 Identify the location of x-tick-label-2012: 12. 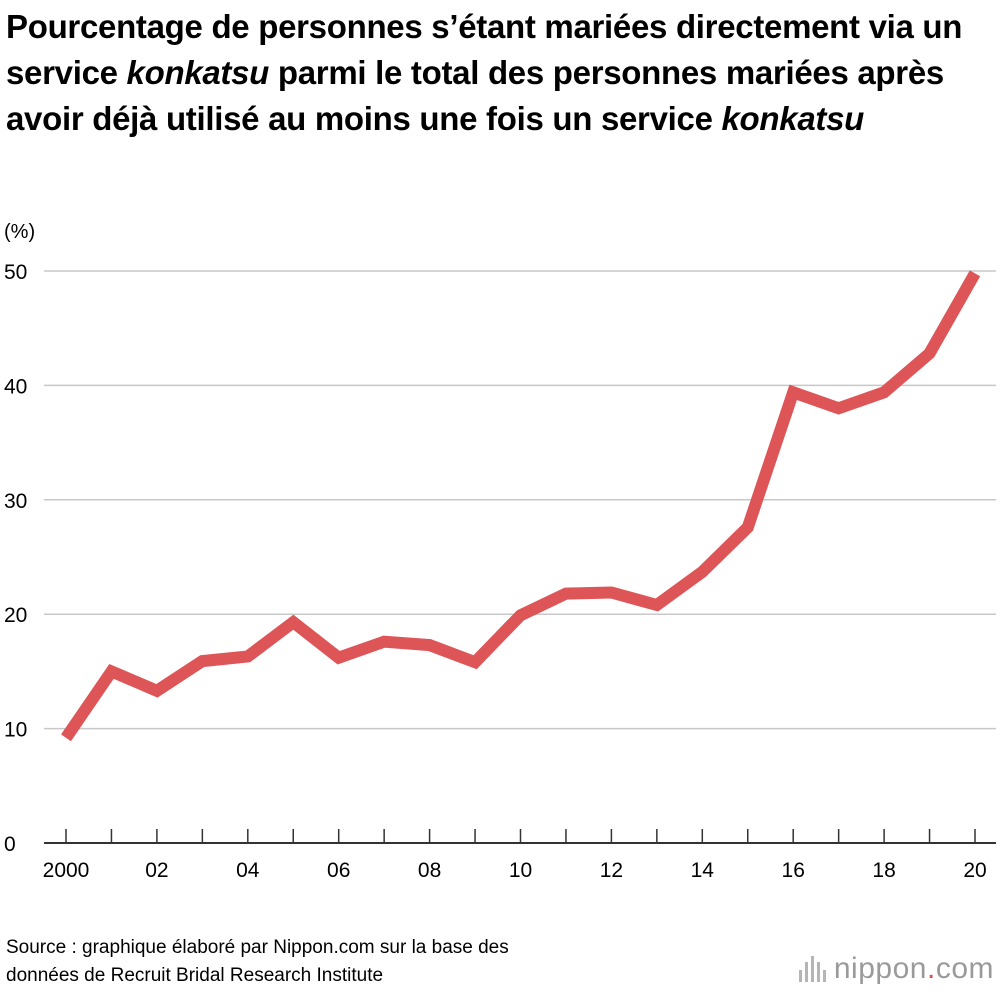
(611, 870).